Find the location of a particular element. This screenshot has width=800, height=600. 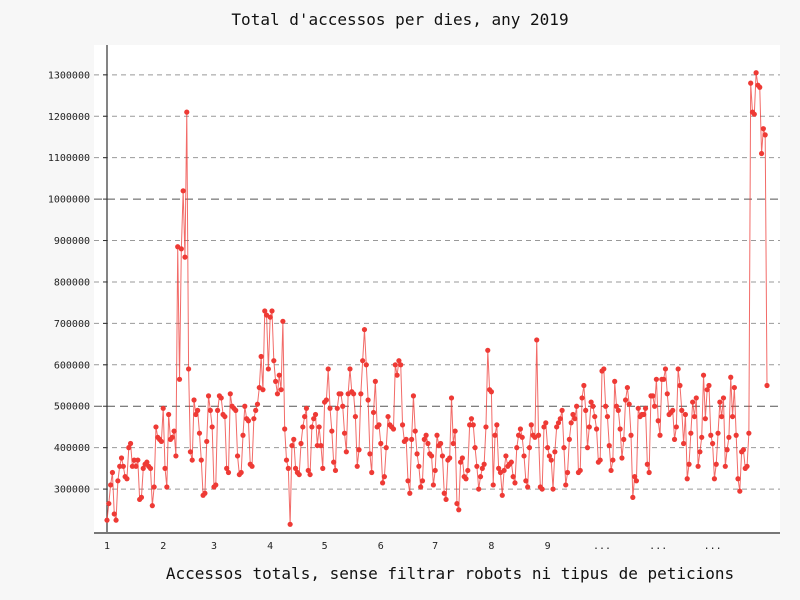

x-tick-label: 4 is located at coordinates (270, 546).